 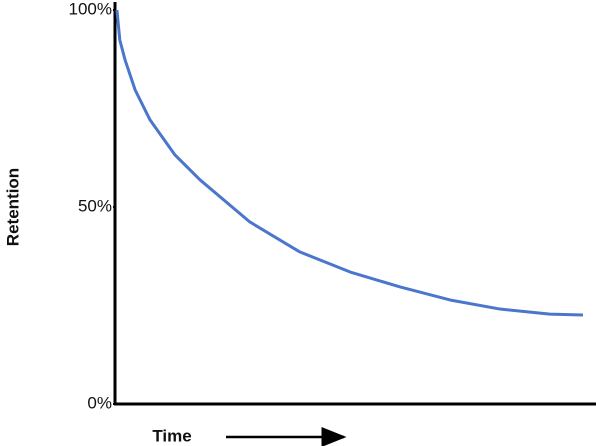 What do you see at coordinates (90, 9) in the screenshot?
I see `y-tick-label: 100%` at bounding box center [90, 9].